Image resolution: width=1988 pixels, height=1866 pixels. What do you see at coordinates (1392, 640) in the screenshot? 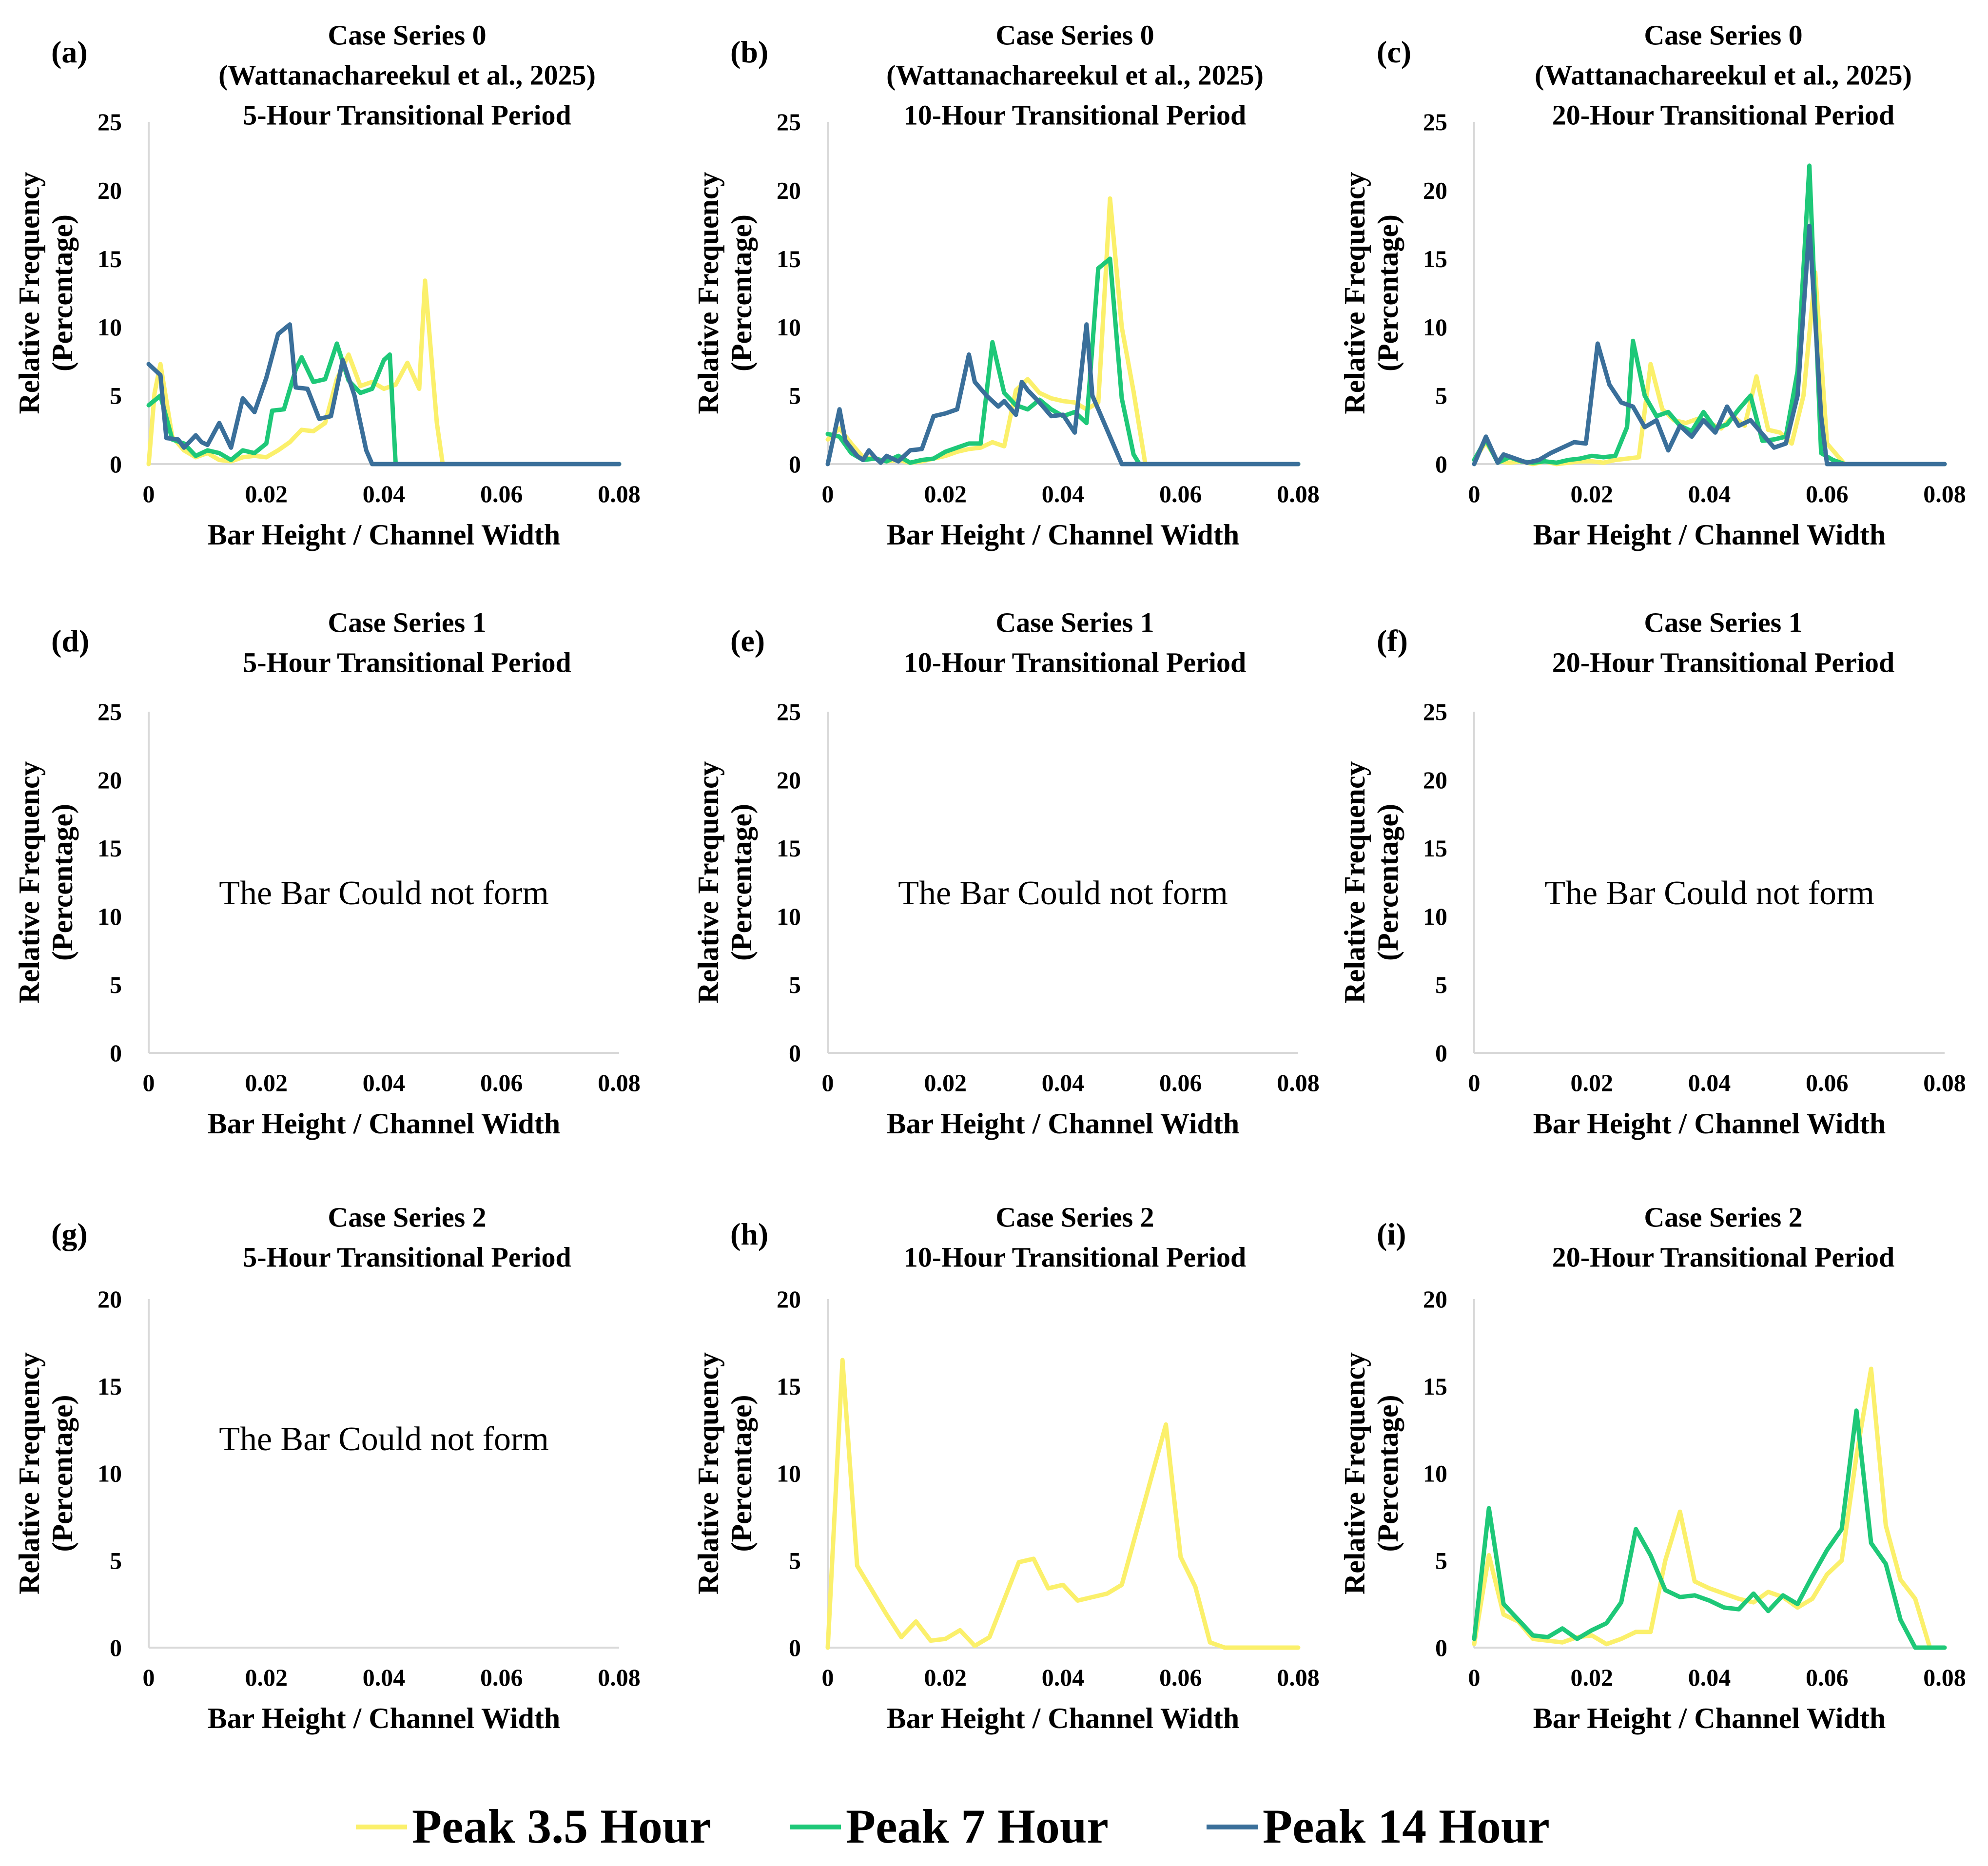
I see `panel-letter: (f)` at bounding box center [1392, 640].